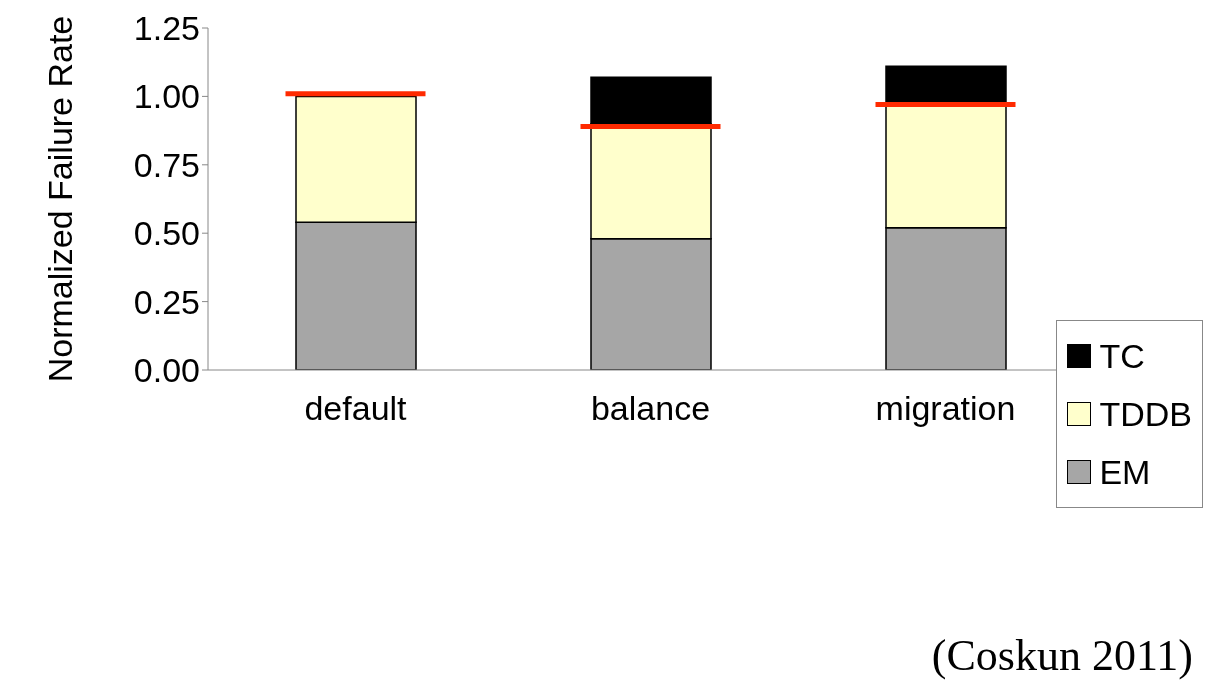 The image size is (1211, 696). Describe the element at coordinates (1122, 356) in the screenshot. I see `legend-label: TC` at that location.